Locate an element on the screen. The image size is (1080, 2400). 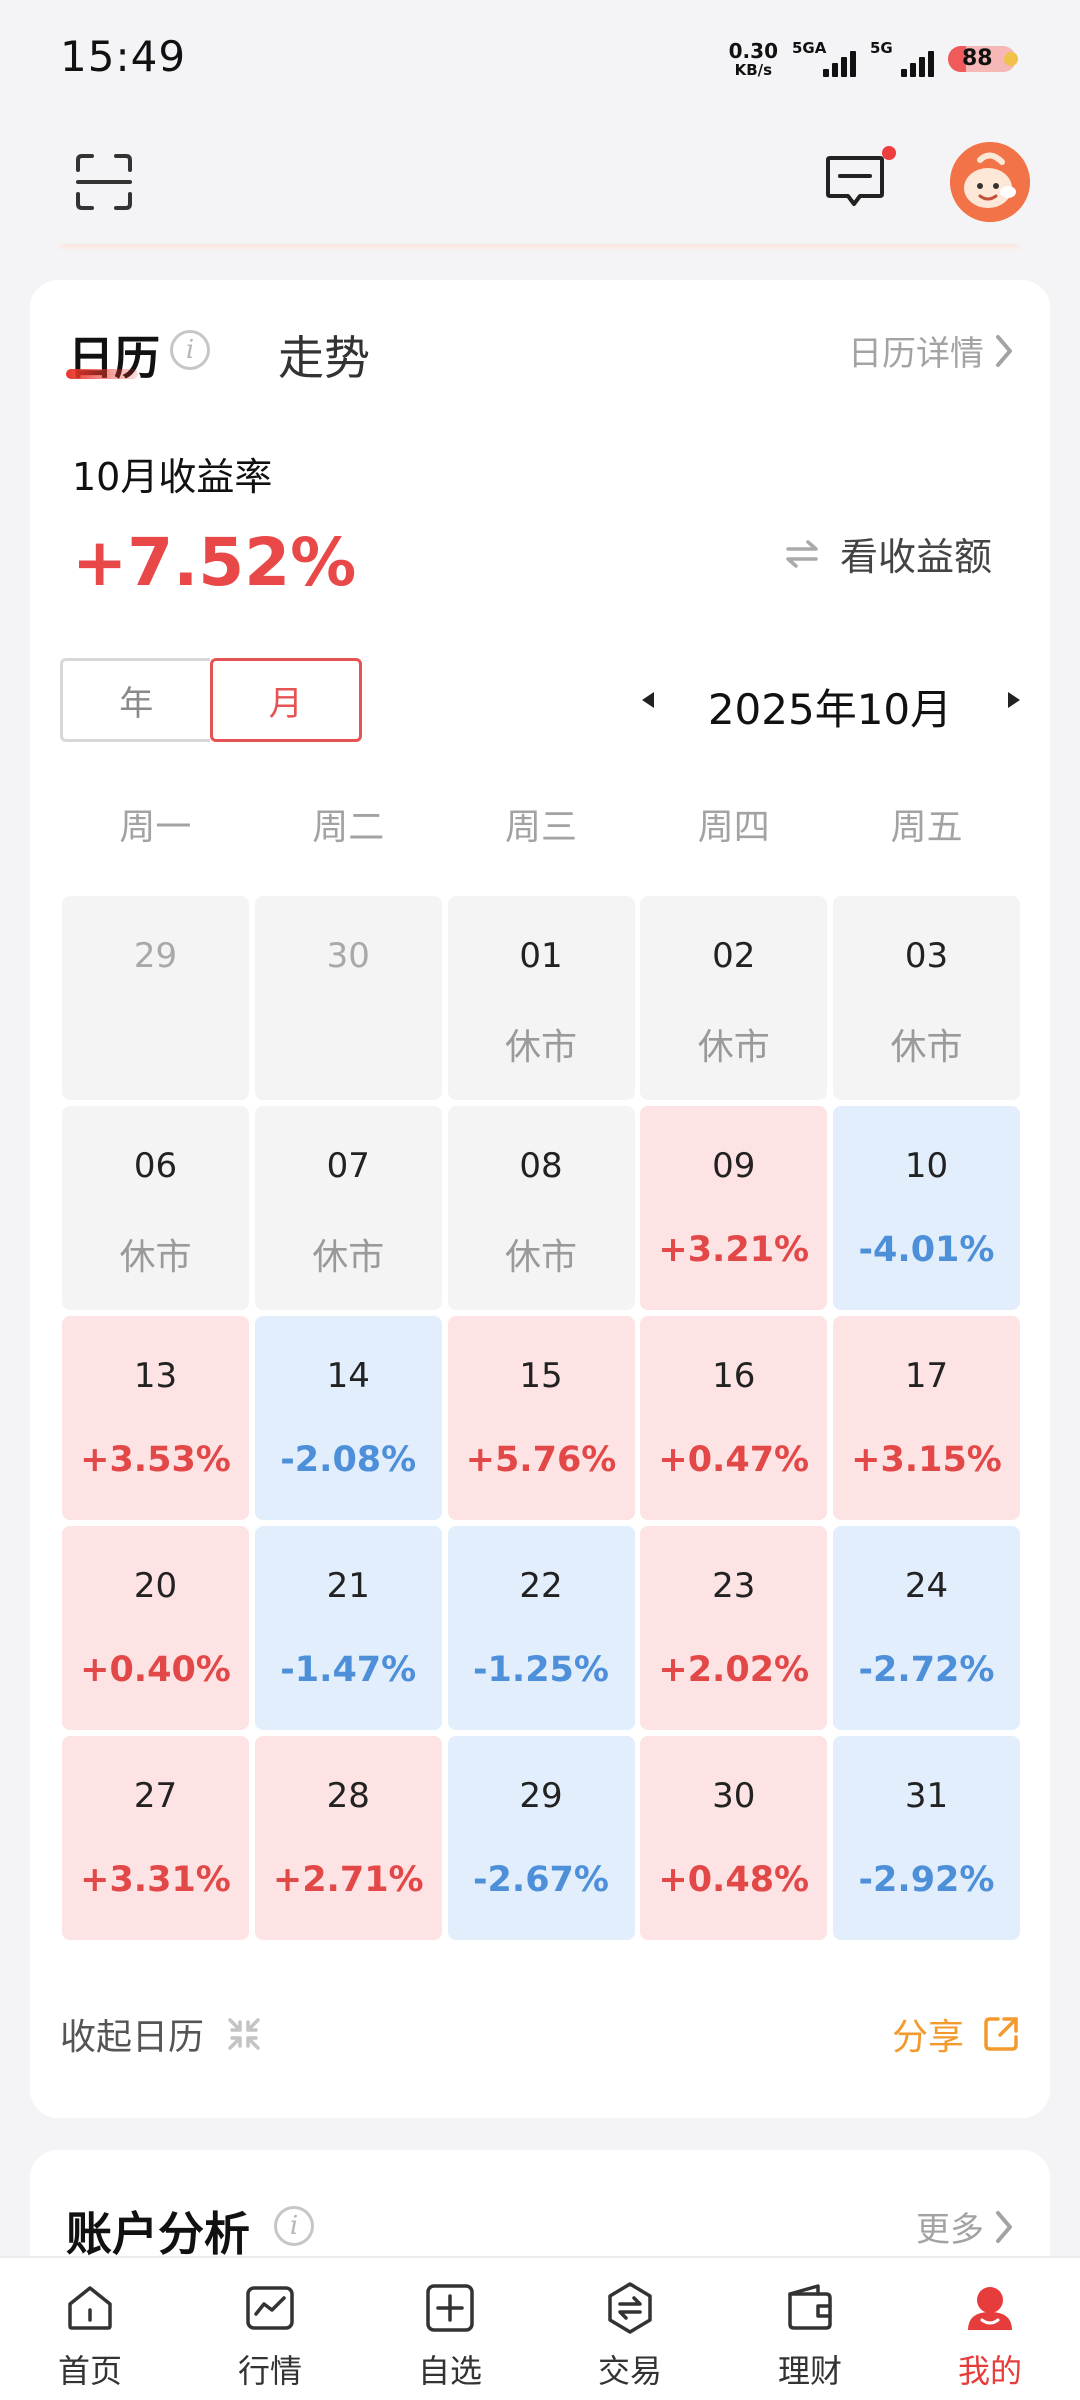
day-value: +3.21% is located at coordinates (734, 1250).